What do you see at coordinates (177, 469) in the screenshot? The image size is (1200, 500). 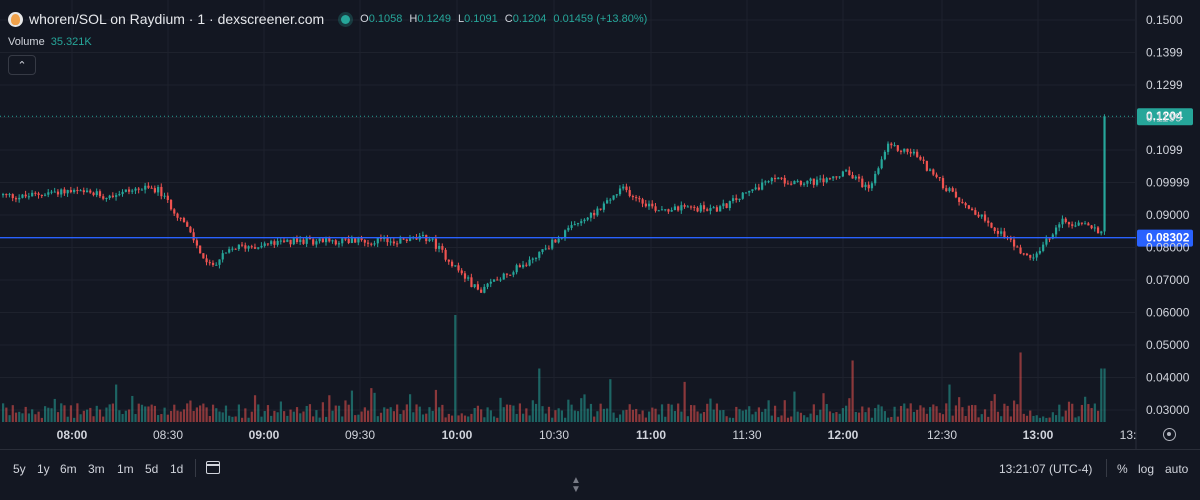 I see `range-1d-button: 1d` at bounding box center [177, 469].